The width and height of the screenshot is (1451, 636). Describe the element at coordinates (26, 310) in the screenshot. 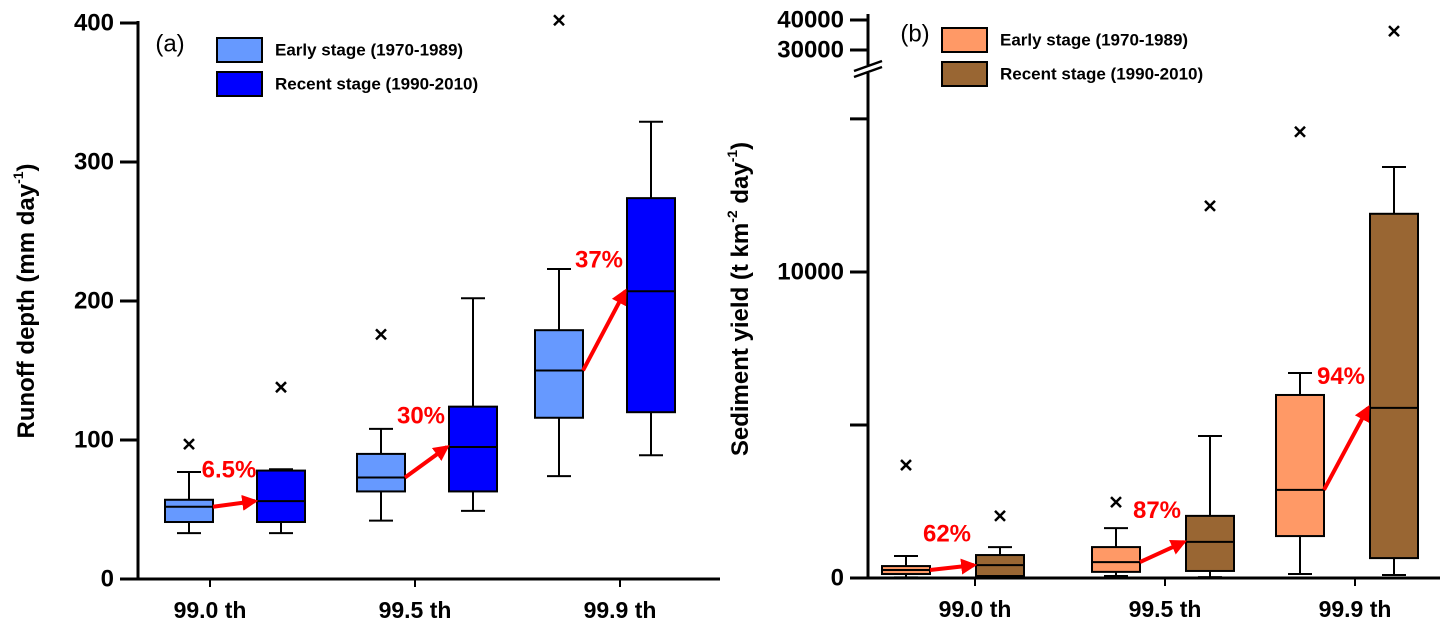

I see `y-axis-label-part: Runoff depth (mm day` at that location.